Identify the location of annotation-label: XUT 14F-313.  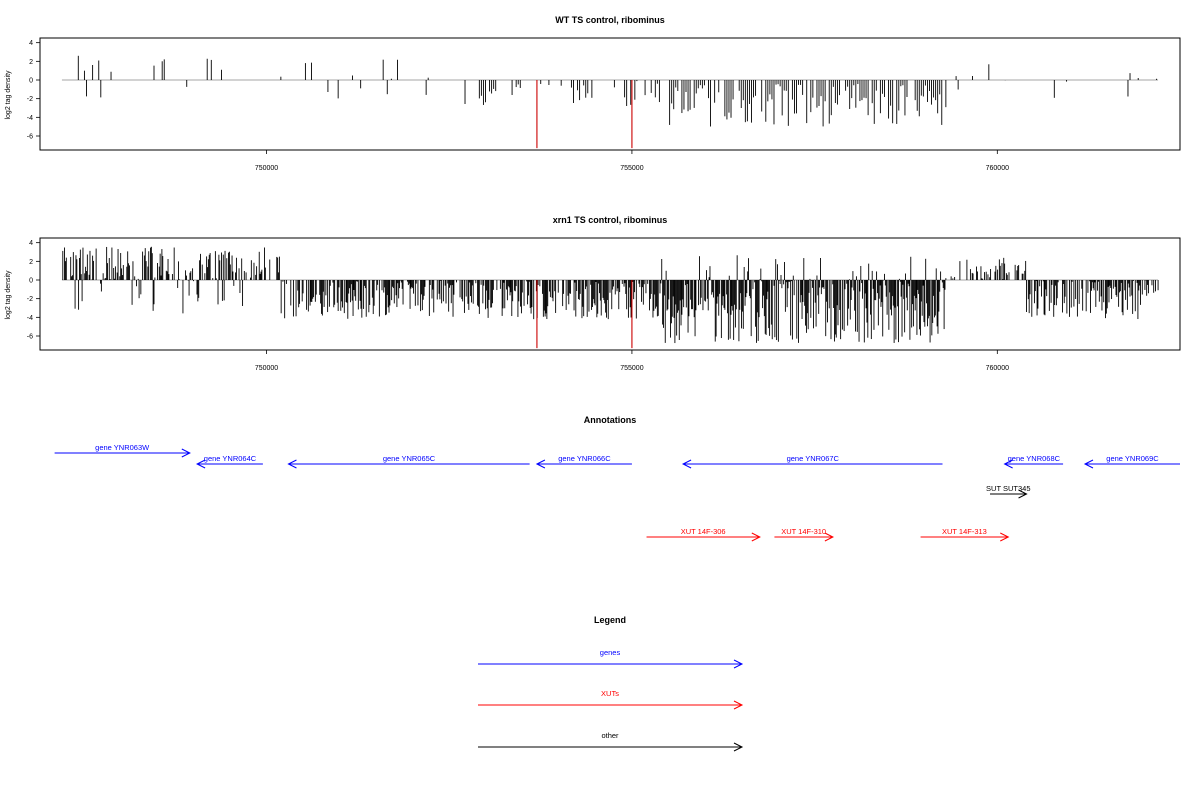
(964, 531).